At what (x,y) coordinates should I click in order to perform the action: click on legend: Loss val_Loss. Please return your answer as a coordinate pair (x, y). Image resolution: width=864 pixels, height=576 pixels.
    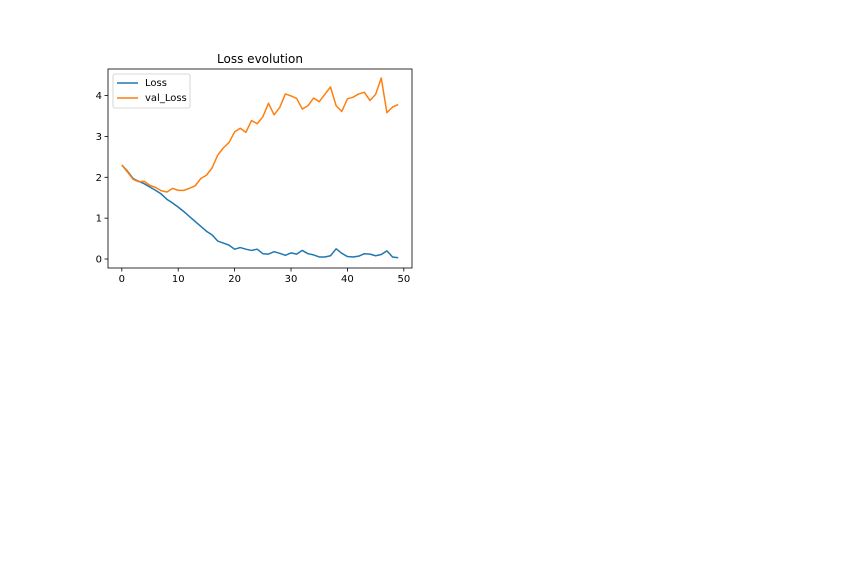
    Looking at the image, I should click on (151, 91).